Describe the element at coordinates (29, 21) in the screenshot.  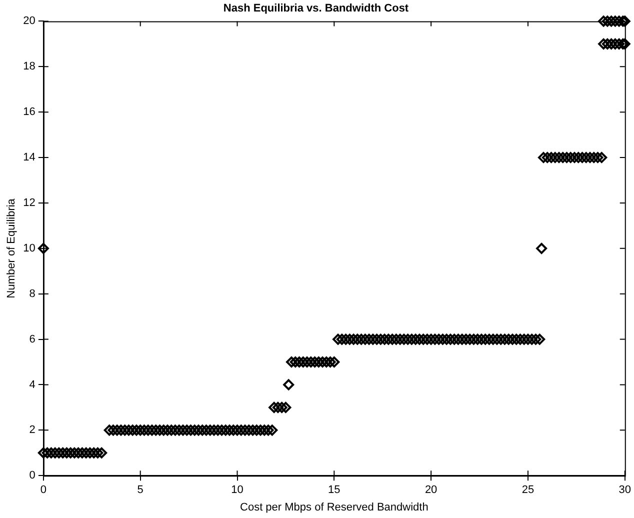
I see `y-tick-label: 20` at that location.